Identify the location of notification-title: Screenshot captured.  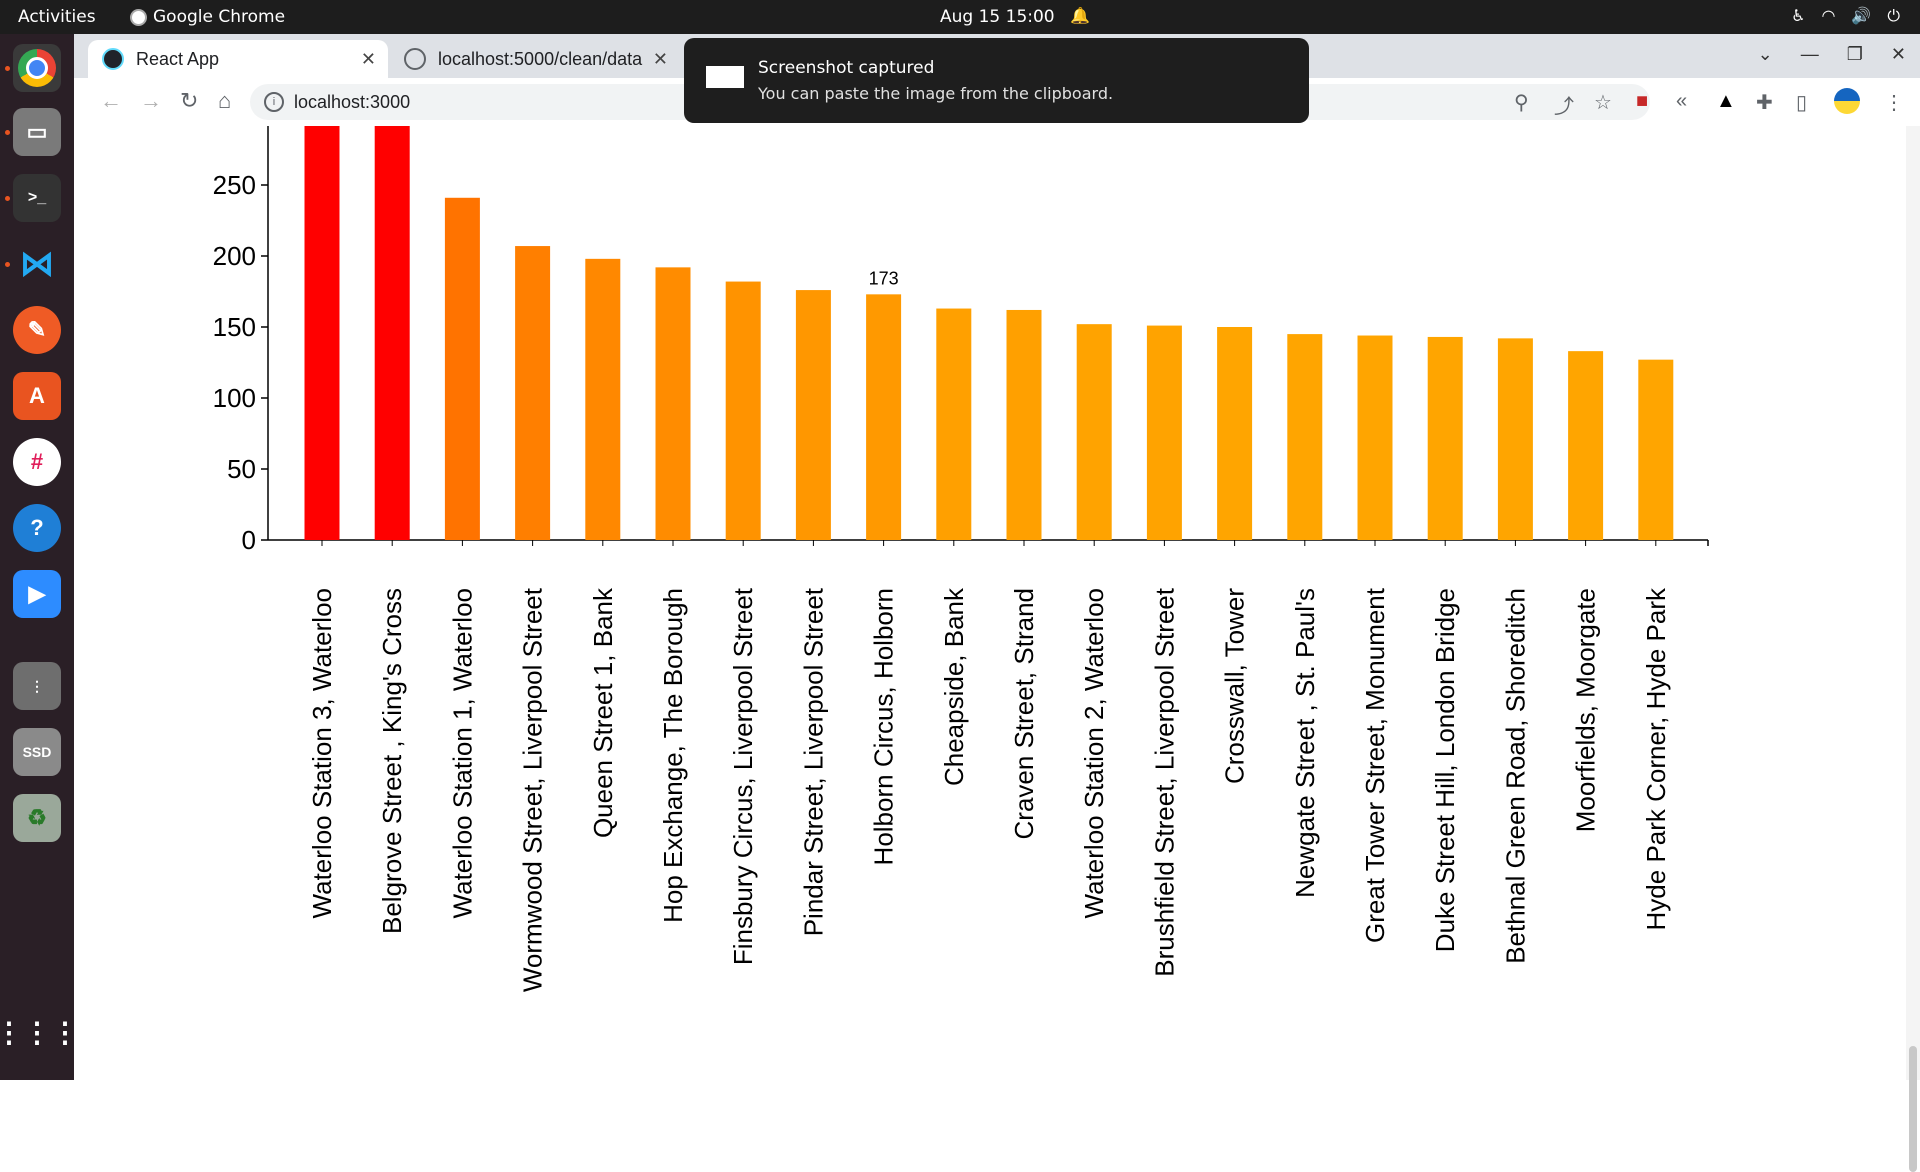
(846, 68).